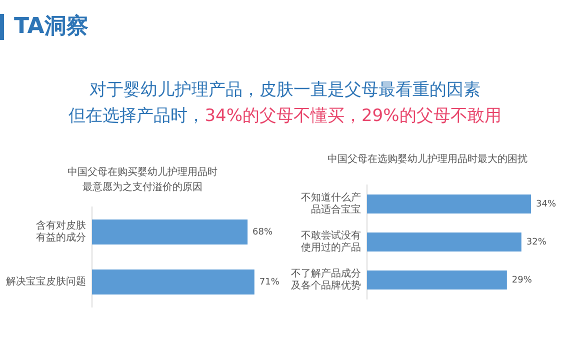 The height and width of the screenshot is (360, 570). What do you see at coordinates (46, 282) in the screenshot?
I see `y-tick-label: 解决宝宝皮肤问题` at bounding box center [46, 282].